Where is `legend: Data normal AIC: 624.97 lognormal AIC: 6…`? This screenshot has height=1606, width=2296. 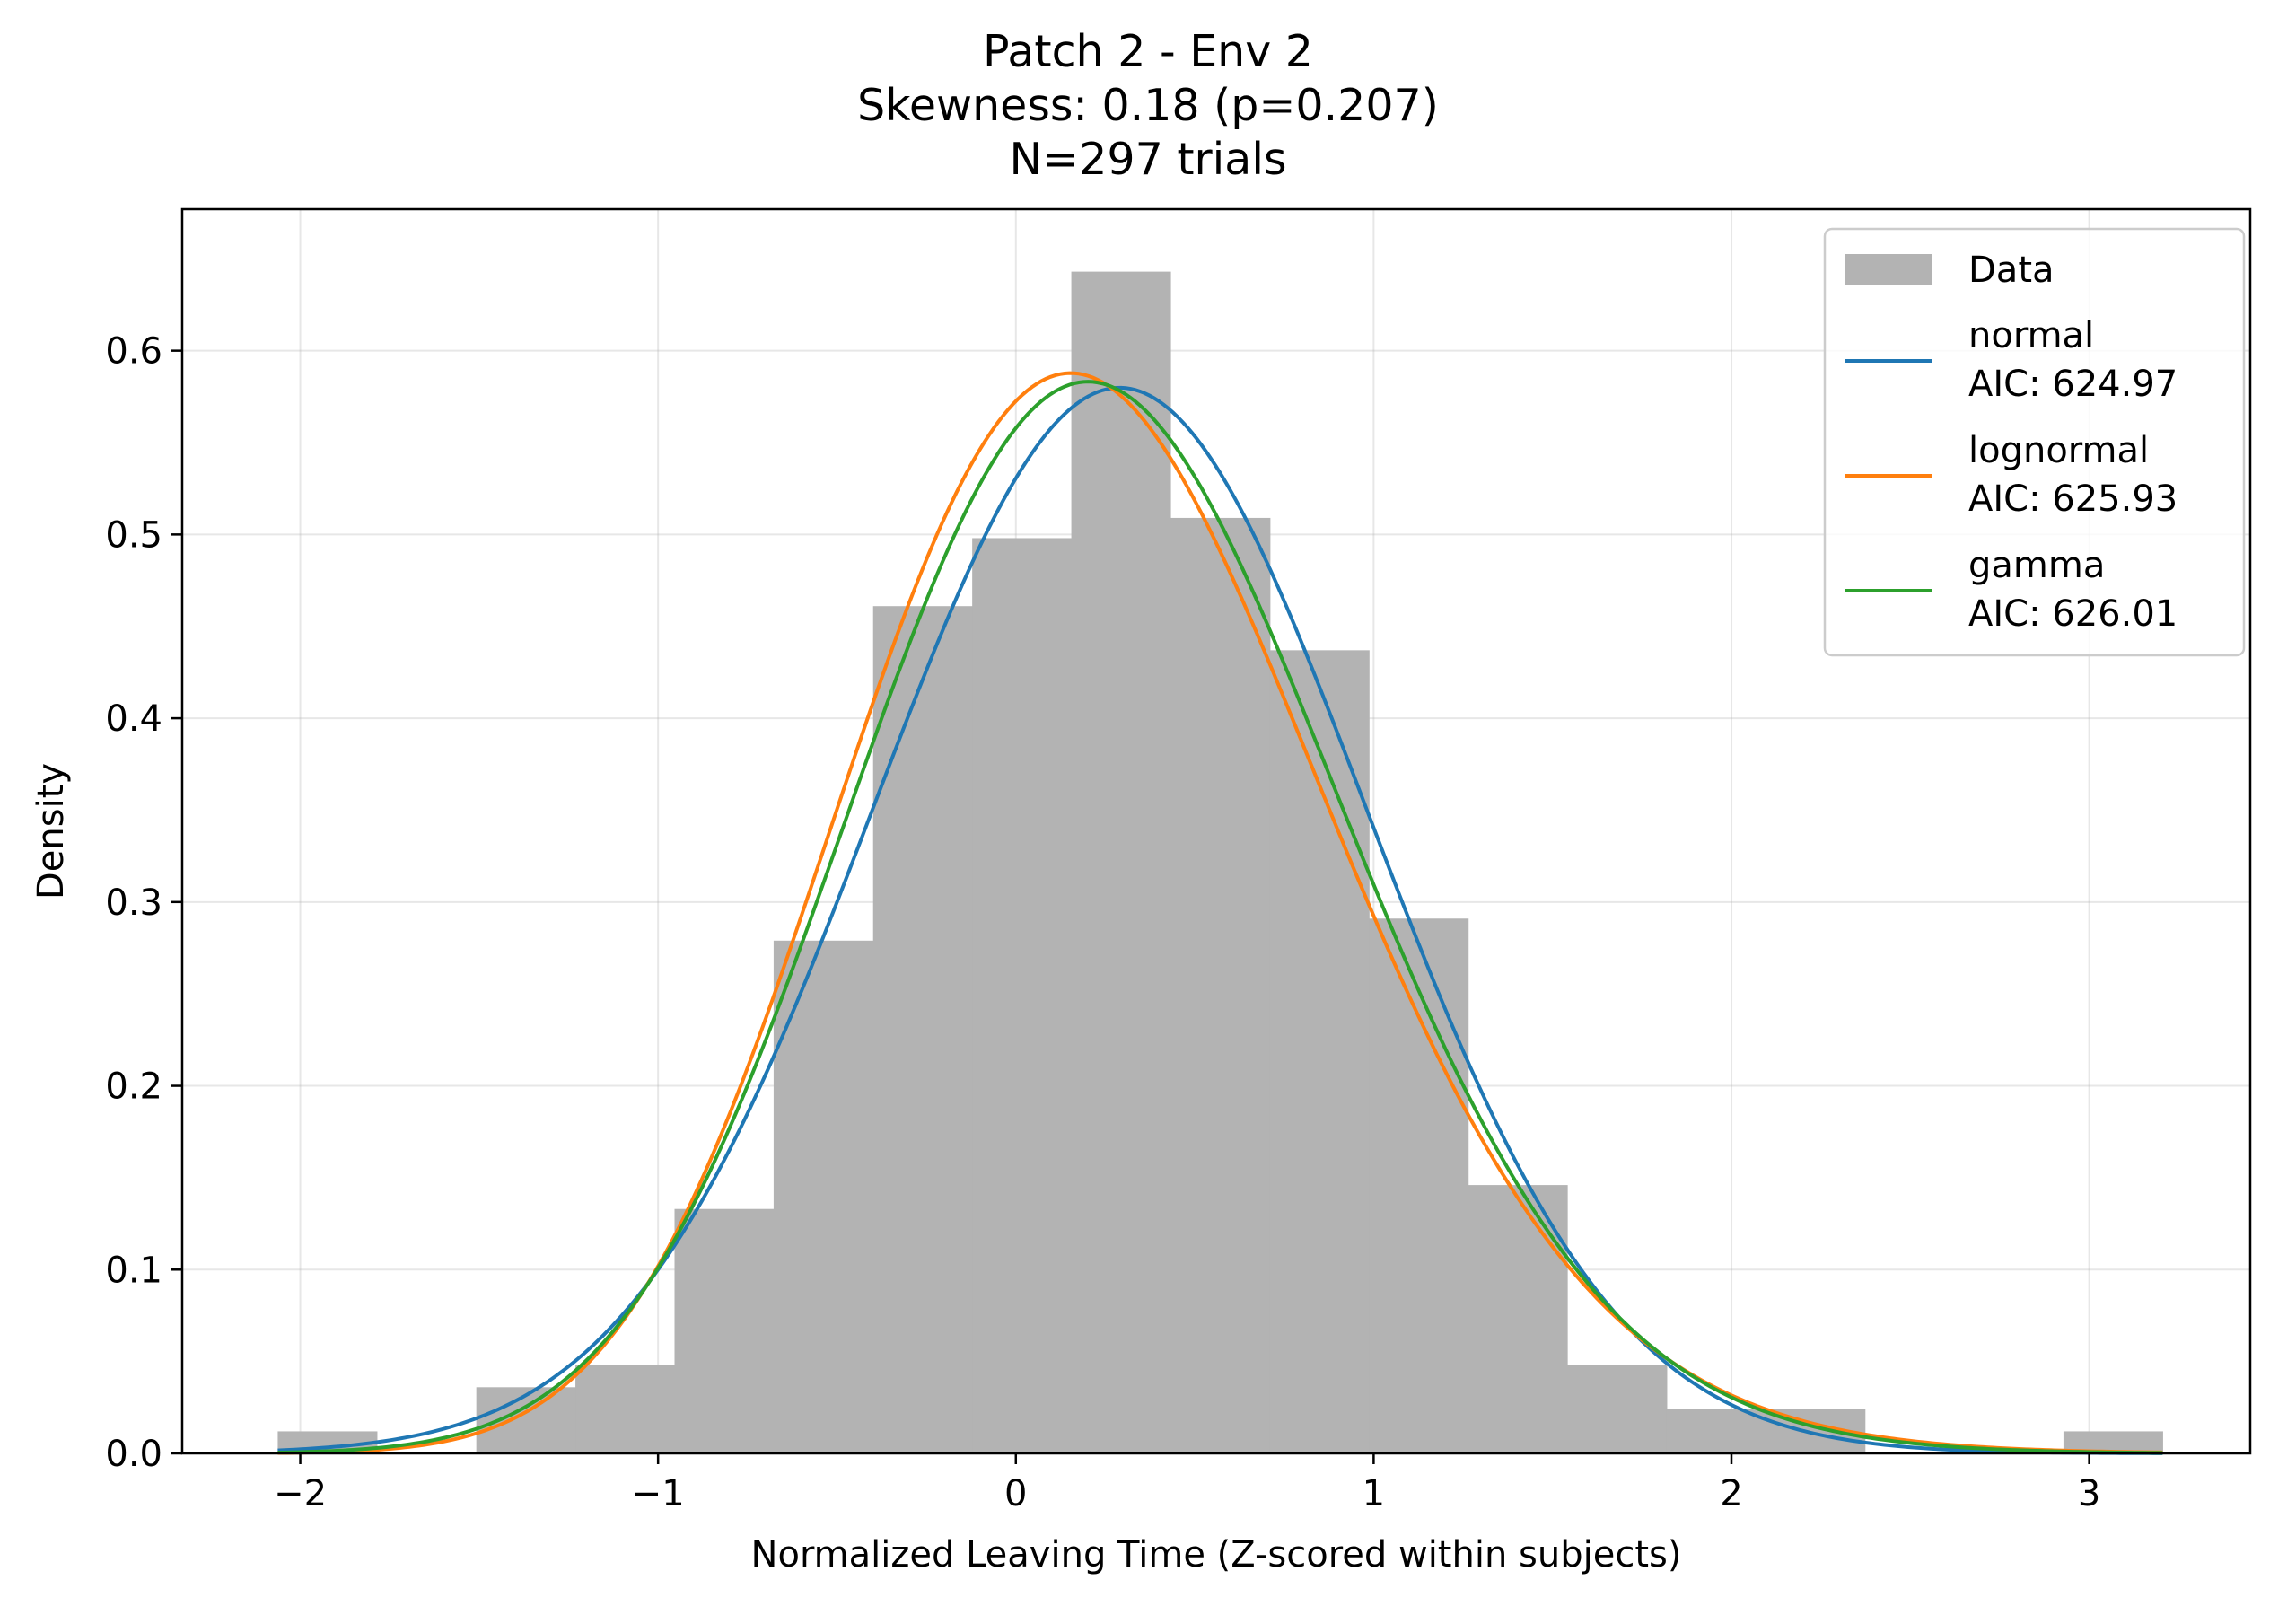 legend: Data normal AIC: 624.97 lognormal AIC: 6… is located at coordinates (2034, 442).